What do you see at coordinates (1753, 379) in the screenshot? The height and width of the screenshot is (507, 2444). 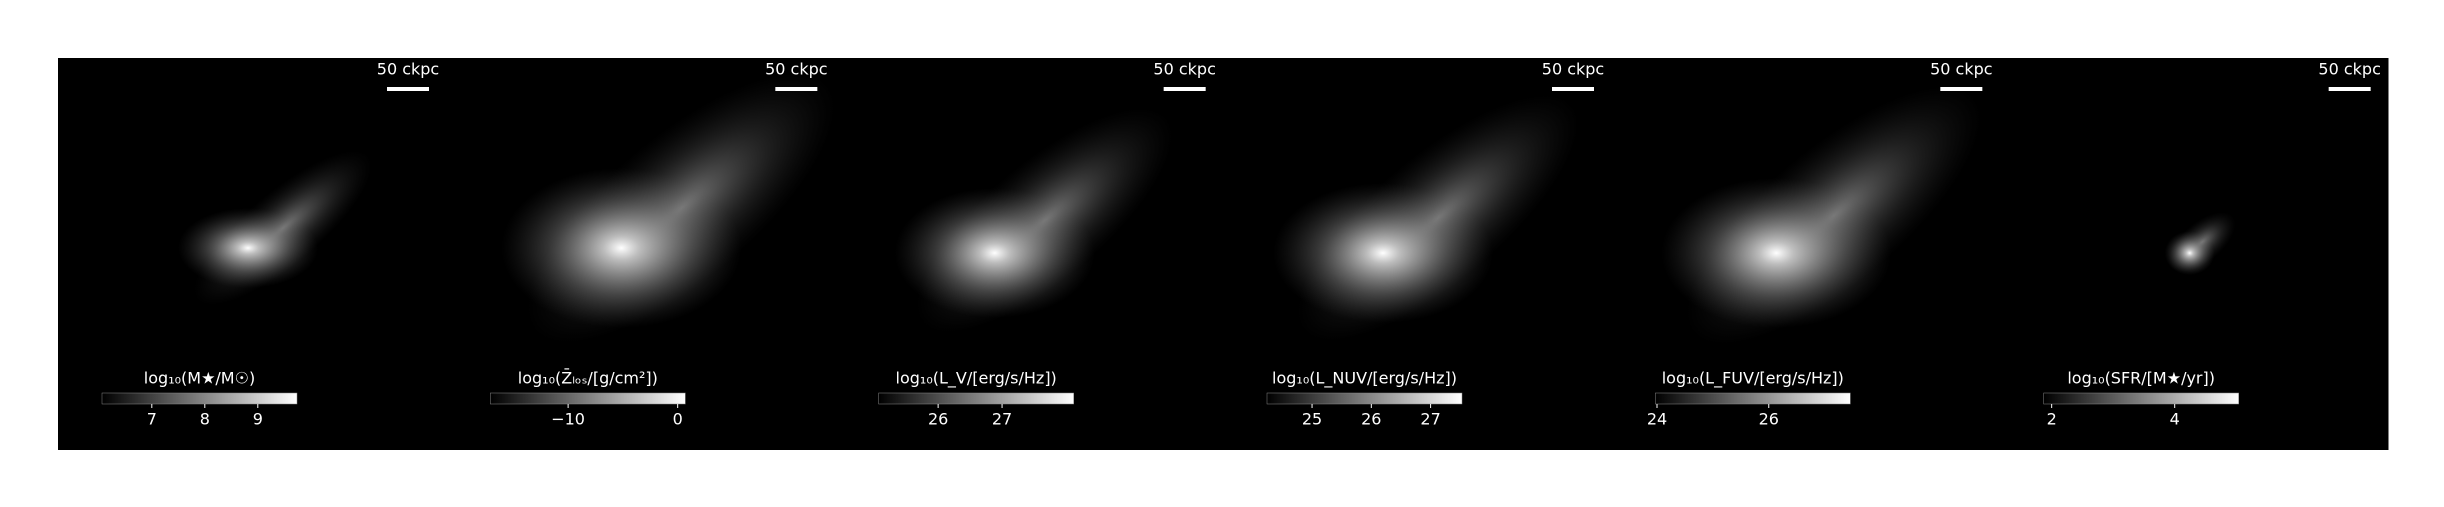 I see `colorbar-label: log₁₀(L_FUV/[erg/s/Hz])` at bounding box center [1753, 379].